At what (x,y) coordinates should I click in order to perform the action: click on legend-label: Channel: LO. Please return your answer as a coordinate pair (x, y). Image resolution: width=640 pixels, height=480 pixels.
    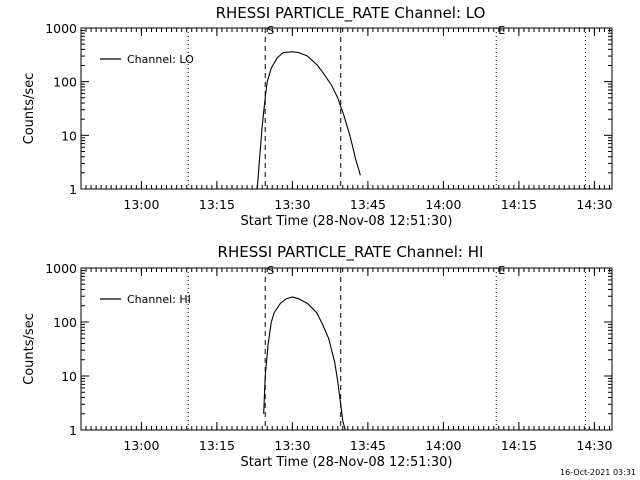
    Looking at the image, I should click on (160, 59).